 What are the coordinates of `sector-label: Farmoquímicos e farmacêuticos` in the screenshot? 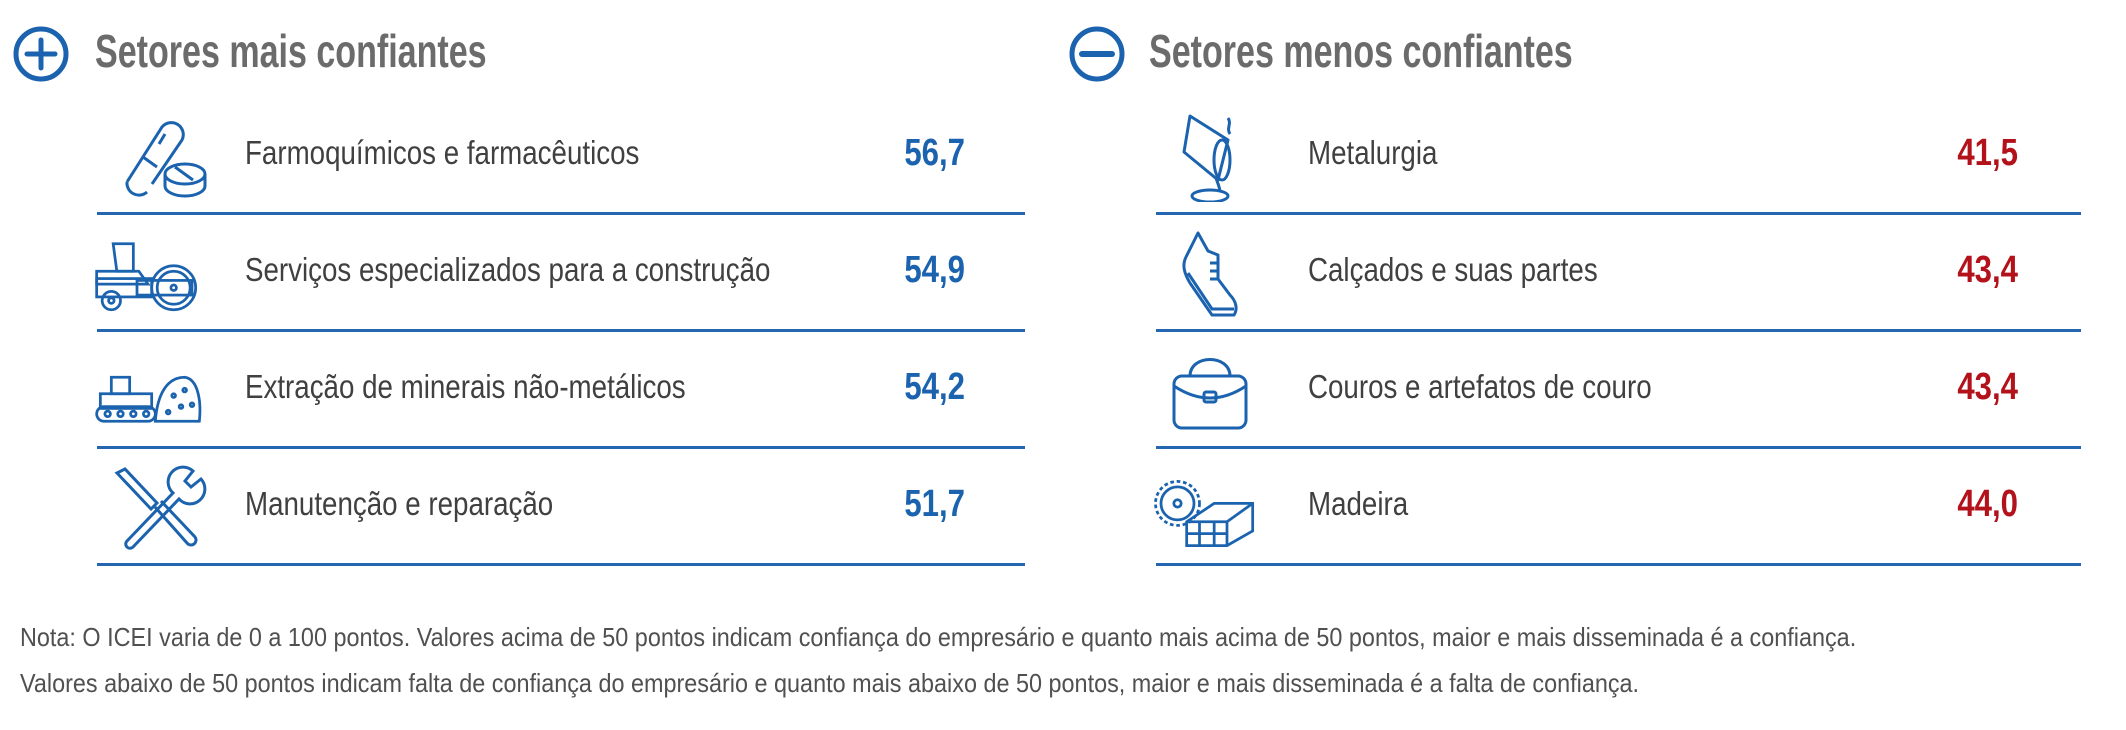 It's located at (442, 152).